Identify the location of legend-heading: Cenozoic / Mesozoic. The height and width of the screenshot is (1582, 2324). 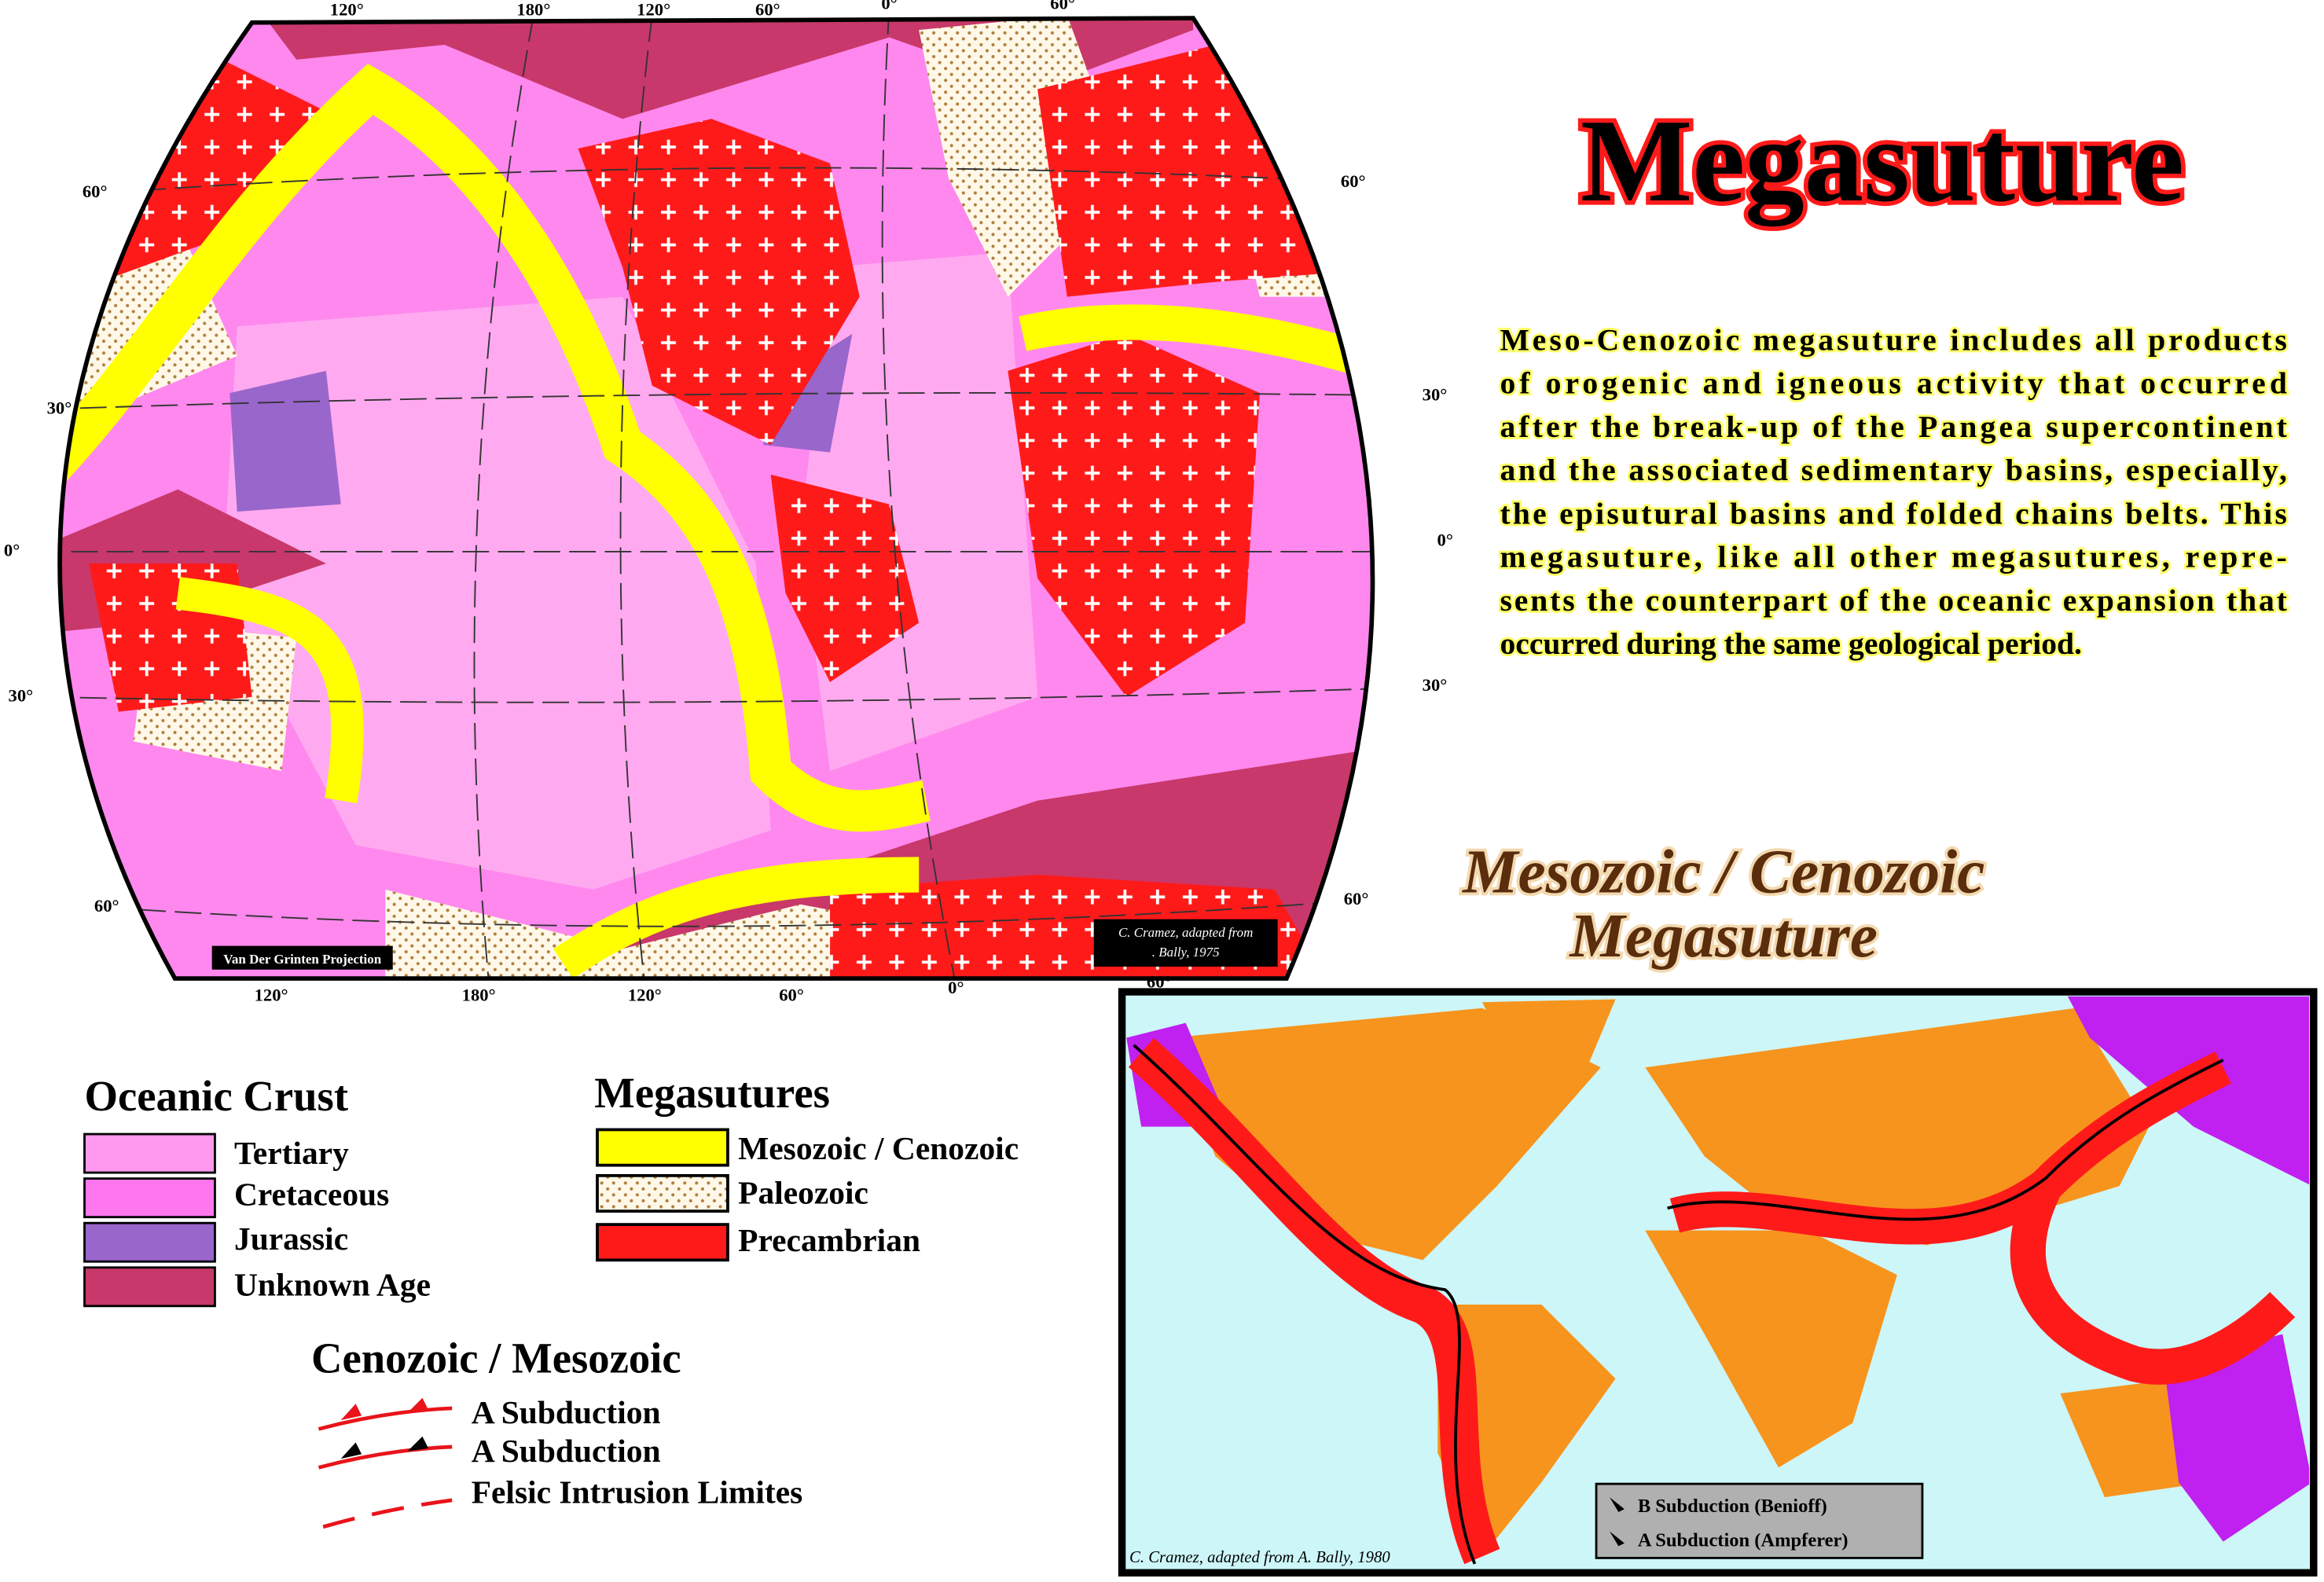
(496, 1358).